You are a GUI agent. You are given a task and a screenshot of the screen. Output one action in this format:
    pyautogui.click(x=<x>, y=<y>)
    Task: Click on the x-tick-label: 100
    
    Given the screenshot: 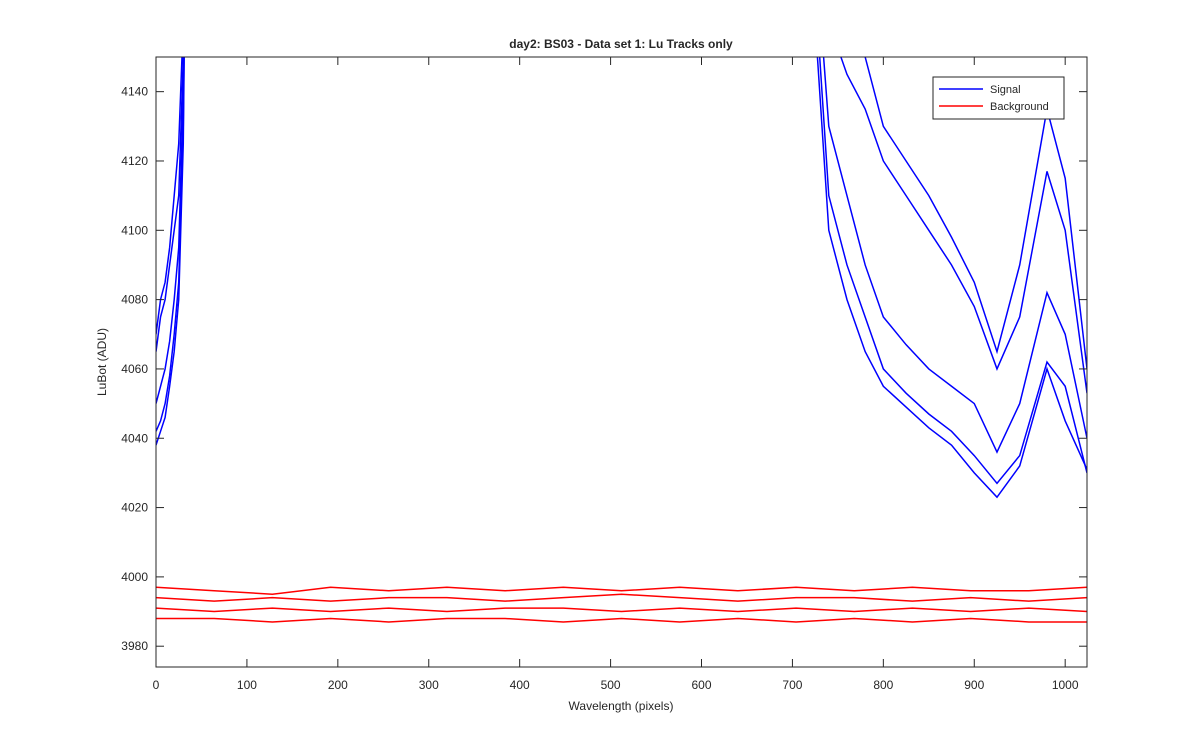 What is the action you would take?
    pyautogui.click(x=247, y=685)
    